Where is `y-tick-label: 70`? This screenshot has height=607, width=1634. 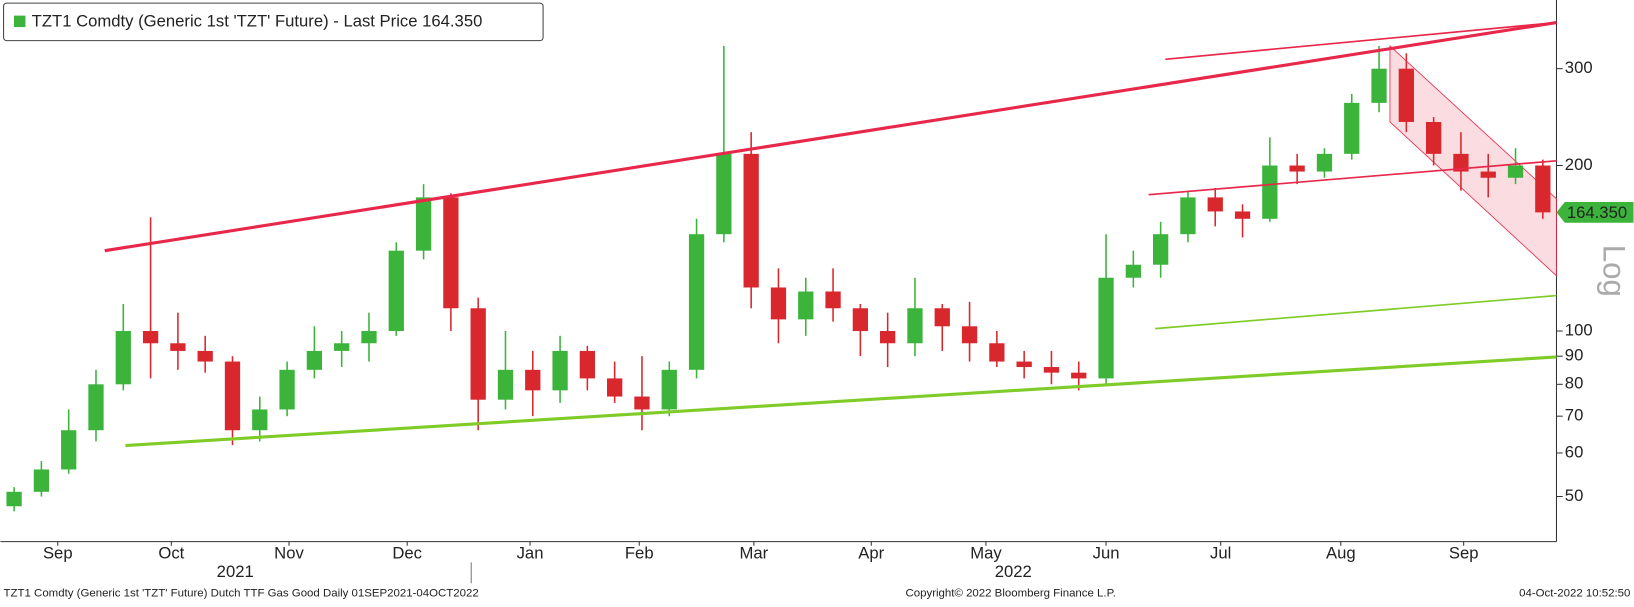 y-tick-label: 70 is located at coordinates (1574, 415).